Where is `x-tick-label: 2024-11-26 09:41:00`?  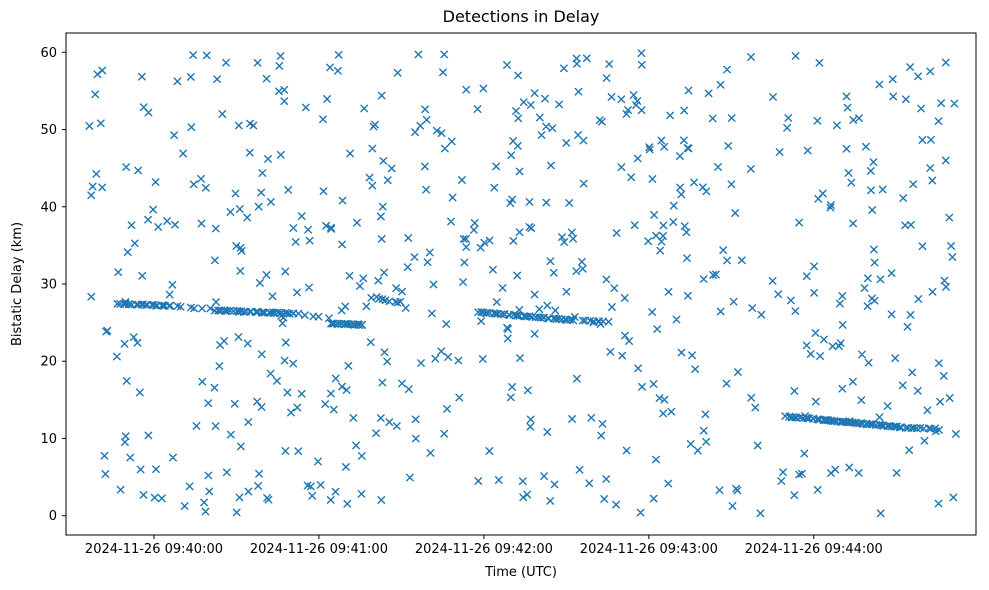 x-tick-label: 2024-11-26 09:41:00 is located at coordinates (319, 549).